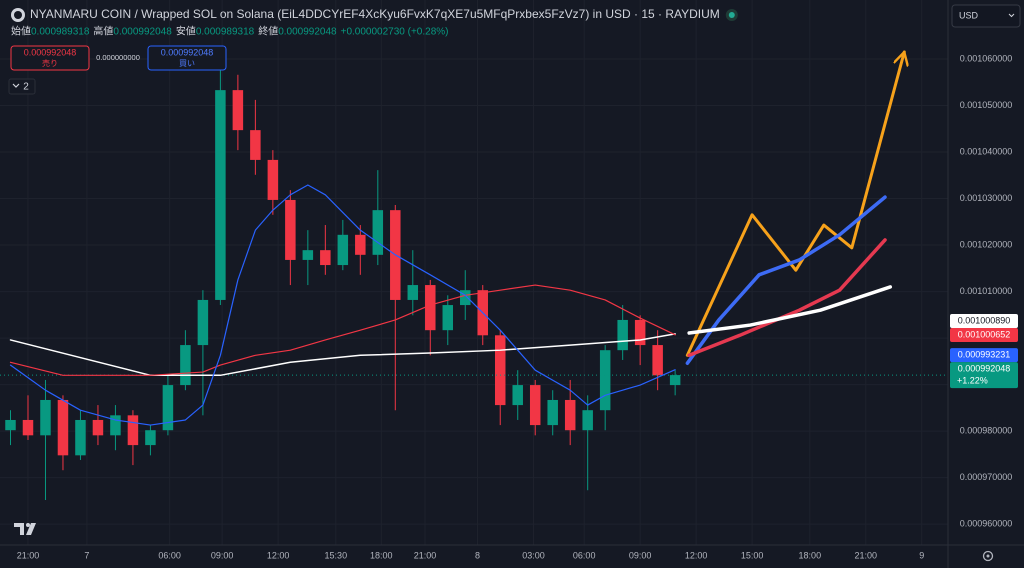 Image resolution: width=1024 pixels, height=568 pixels. Describe the element at coordinates (986, 105) in the screenshot. I see `y-tick-label: 0.001050000` at that location.